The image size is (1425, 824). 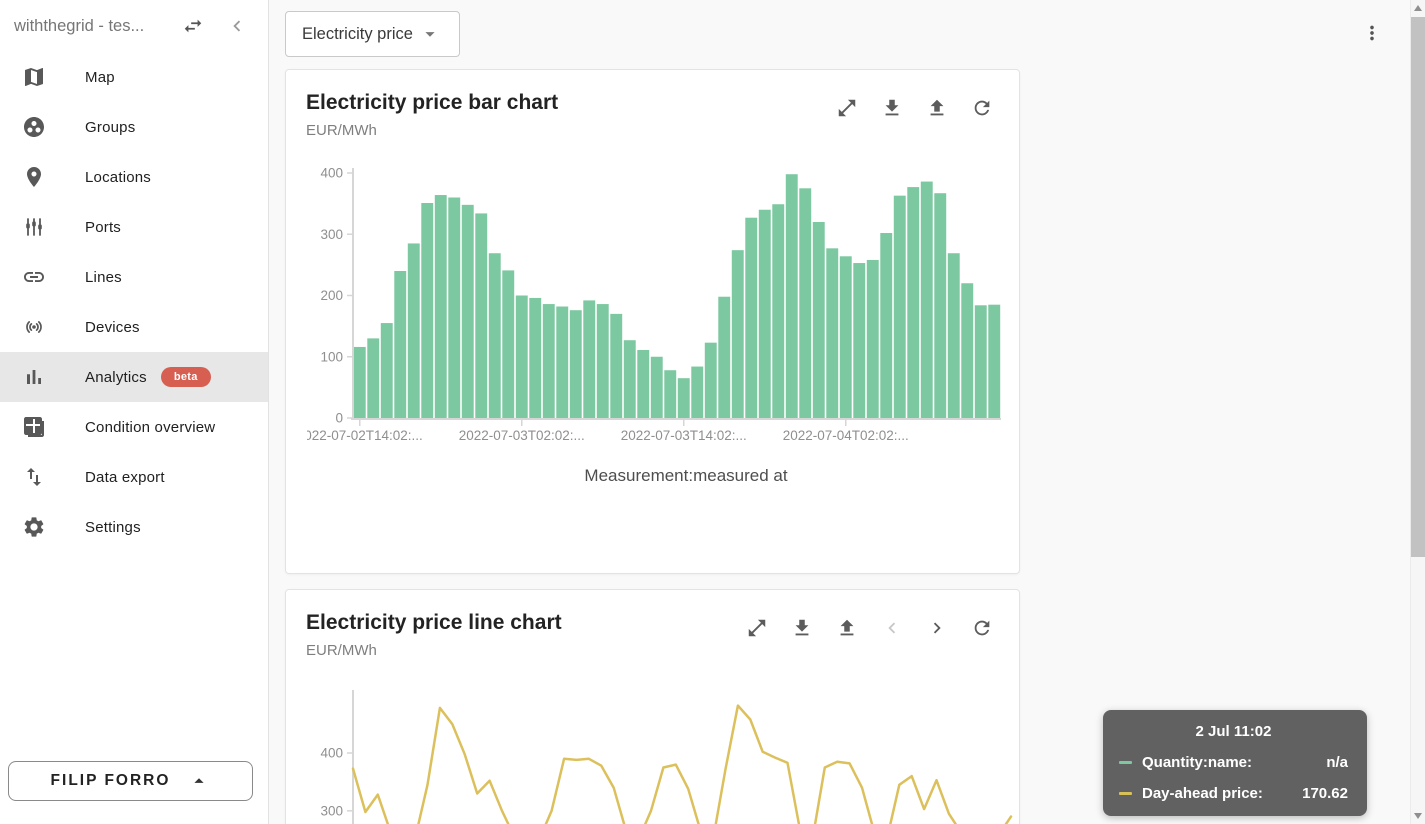 What do you see at coordinates (34, 477) in the screenshot?
I see `export-icon` at bounding box center [34, 477].